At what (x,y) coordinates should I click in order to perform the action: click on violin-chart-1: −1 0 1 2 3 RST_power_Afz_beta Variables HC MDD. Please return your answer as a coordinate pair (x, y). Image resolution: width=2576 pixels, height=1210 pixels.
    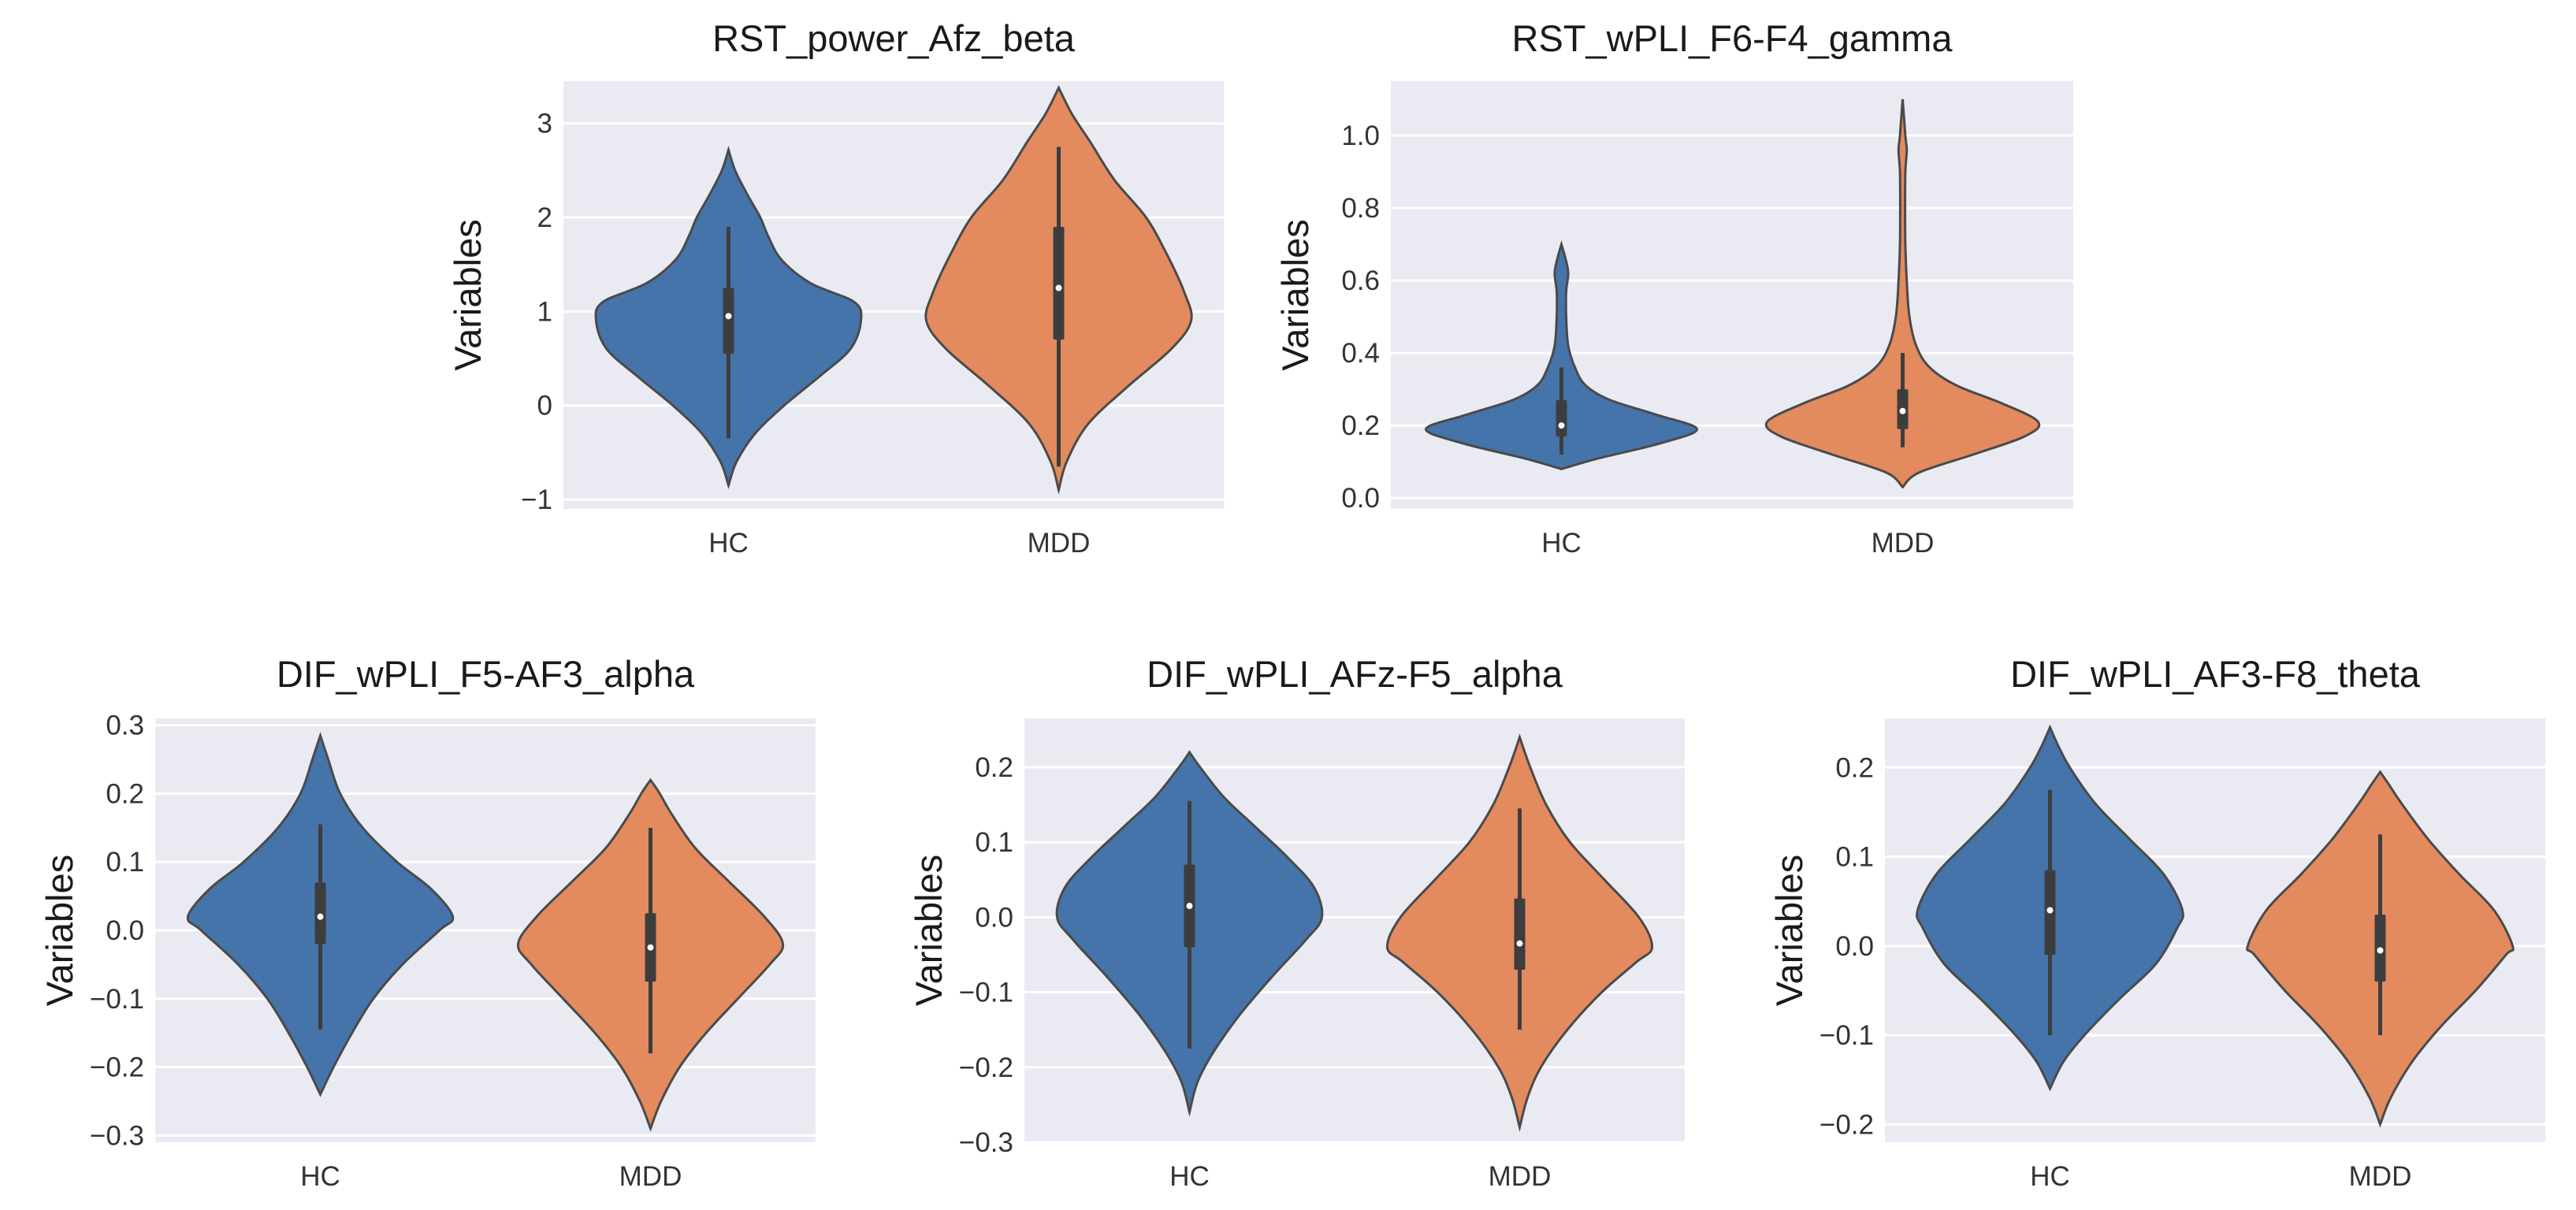
    Looking at the image, I should click on (835, 288).